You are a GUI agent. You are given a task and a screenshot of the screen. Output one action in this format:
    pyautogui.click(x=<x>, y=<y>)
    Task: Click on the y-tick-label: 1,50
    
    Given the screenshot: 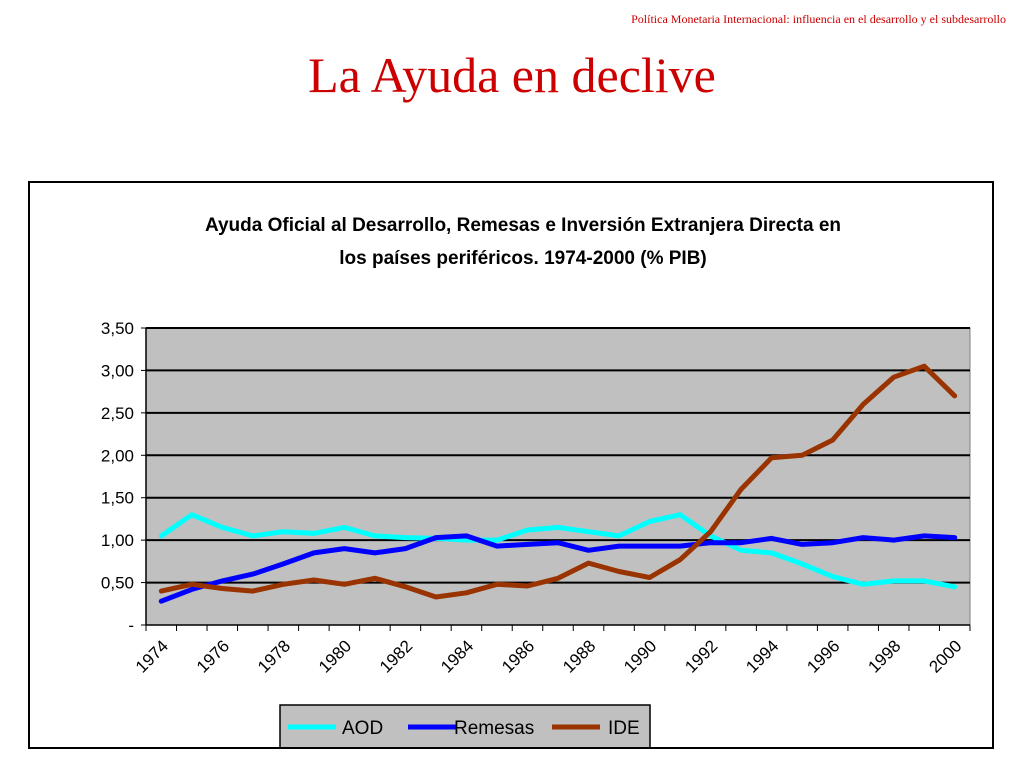 What is the action you would take?
    pyautogui.click(x=117, y=498)
    